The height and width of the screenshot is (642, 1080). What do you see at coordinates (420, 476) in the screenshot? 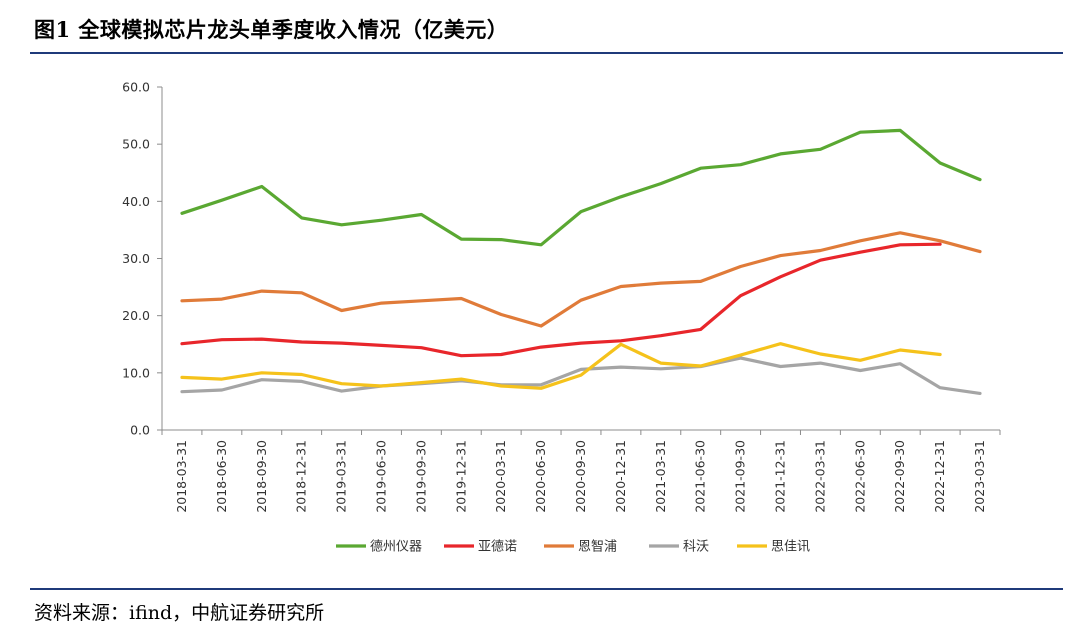
I see `x-tick-label: 2019-09-30` at bounding box center [420, 476].